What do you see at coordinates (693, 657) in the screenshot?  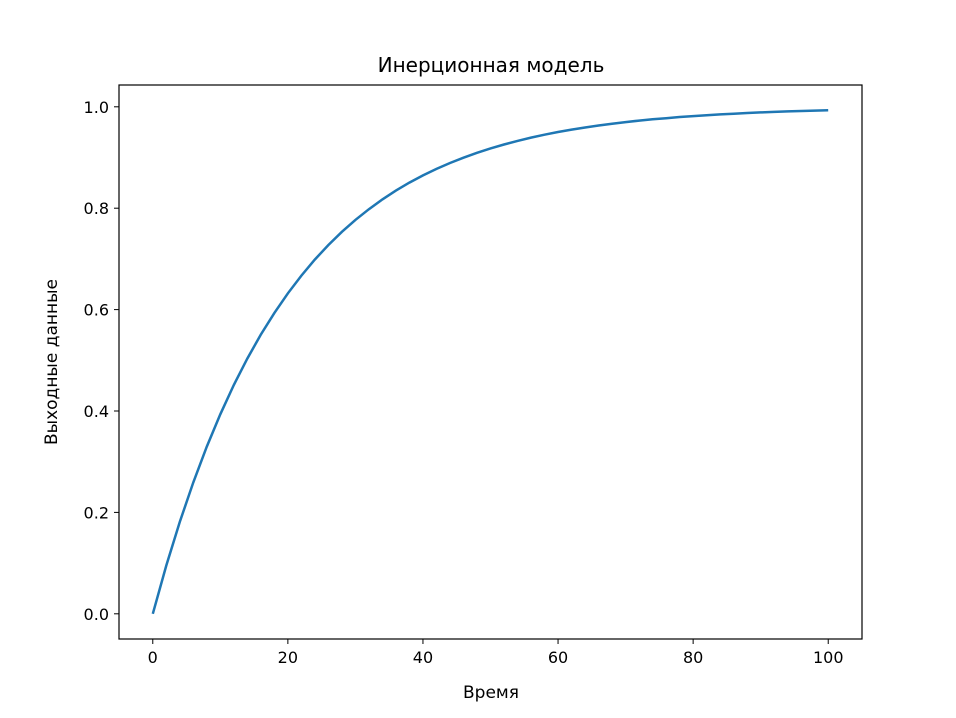 I see `x-tick-label: 80` at bounding box center [693, 657].